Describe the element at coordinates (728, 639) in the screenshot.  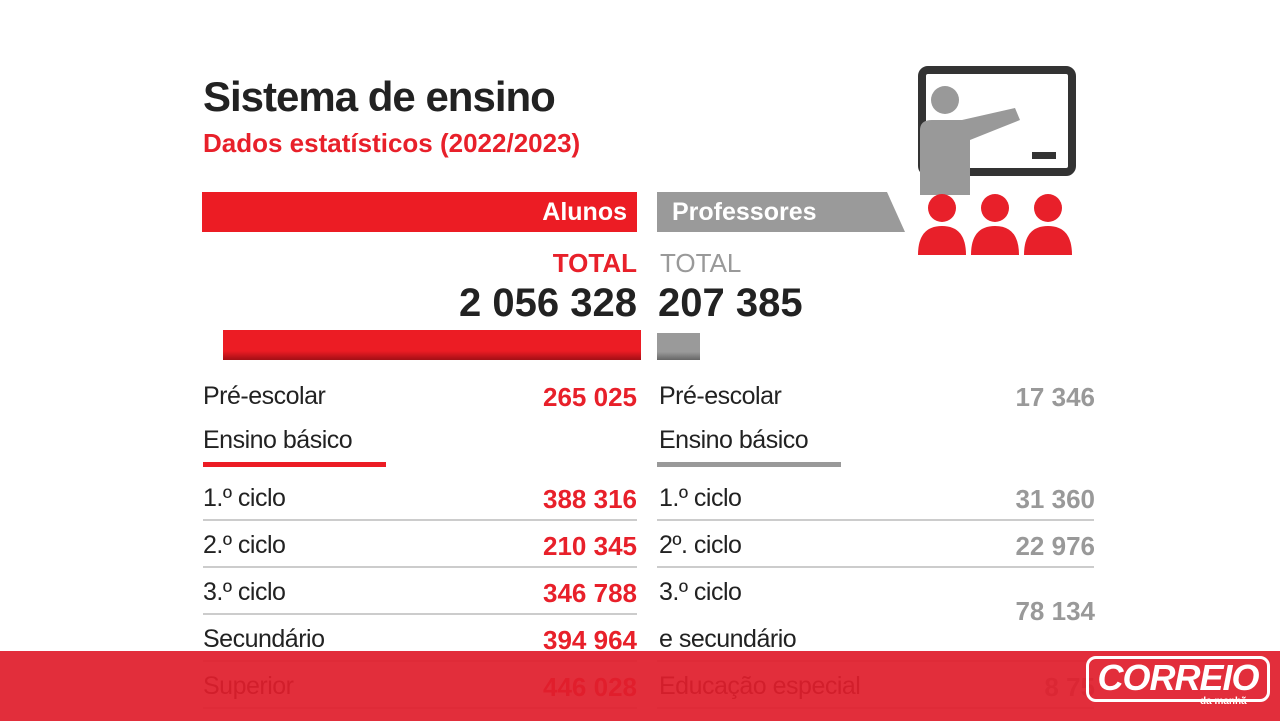
I see `row-label: e secundário` at that location.